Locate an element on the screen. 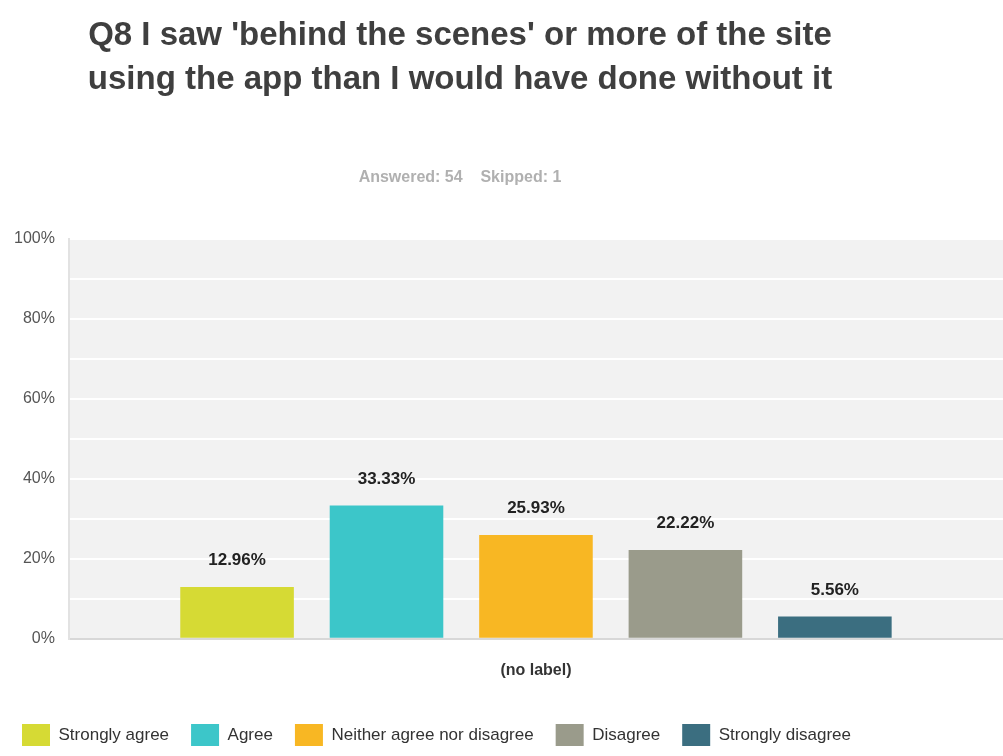 This screenshot has height=756, width=1003. chart-subtitle: Answered: 54 Skipped: 1 is located at coordinates (460, 177).